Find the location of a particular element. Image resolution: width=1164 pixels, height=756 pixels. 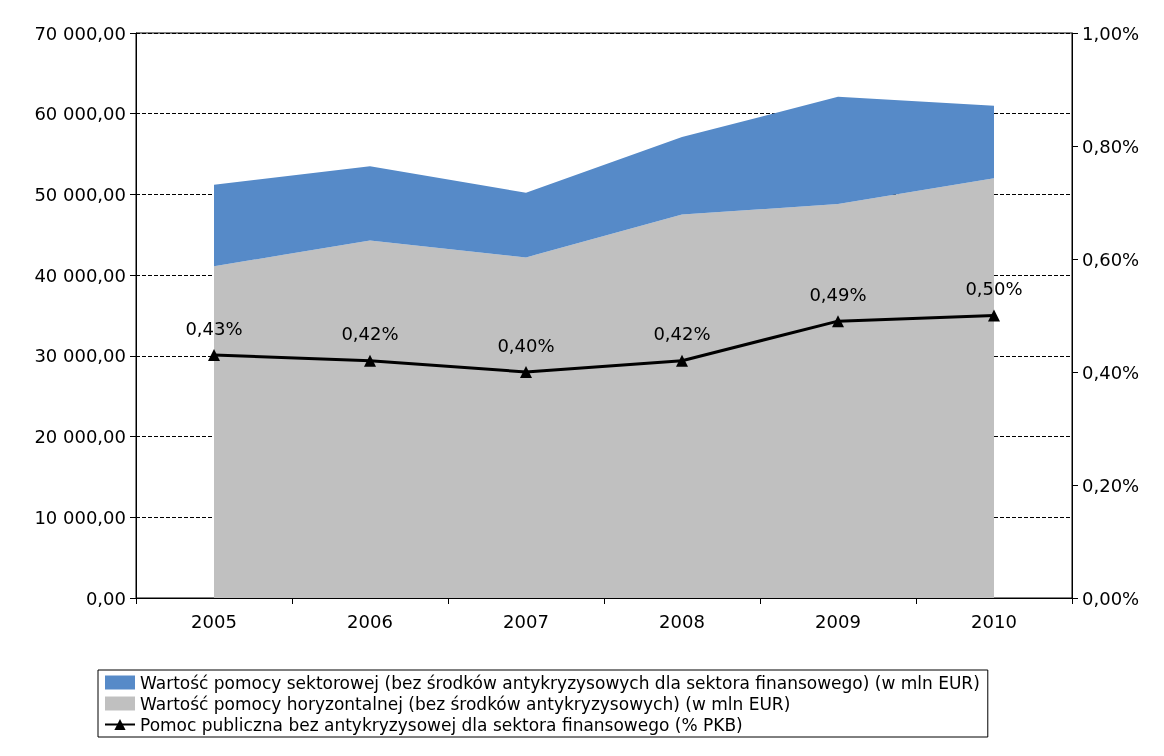

x-tick-label: 2010 is located at coordinates (994, 621).